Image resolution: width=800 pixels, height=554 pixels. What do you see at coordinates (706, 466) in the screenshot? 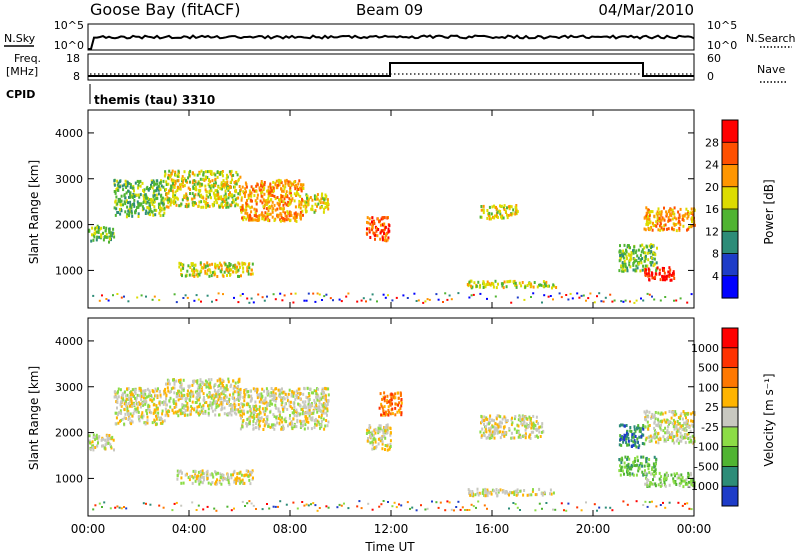
I see `colorbar-tick-label: -500` at bounding box center [706, 466].